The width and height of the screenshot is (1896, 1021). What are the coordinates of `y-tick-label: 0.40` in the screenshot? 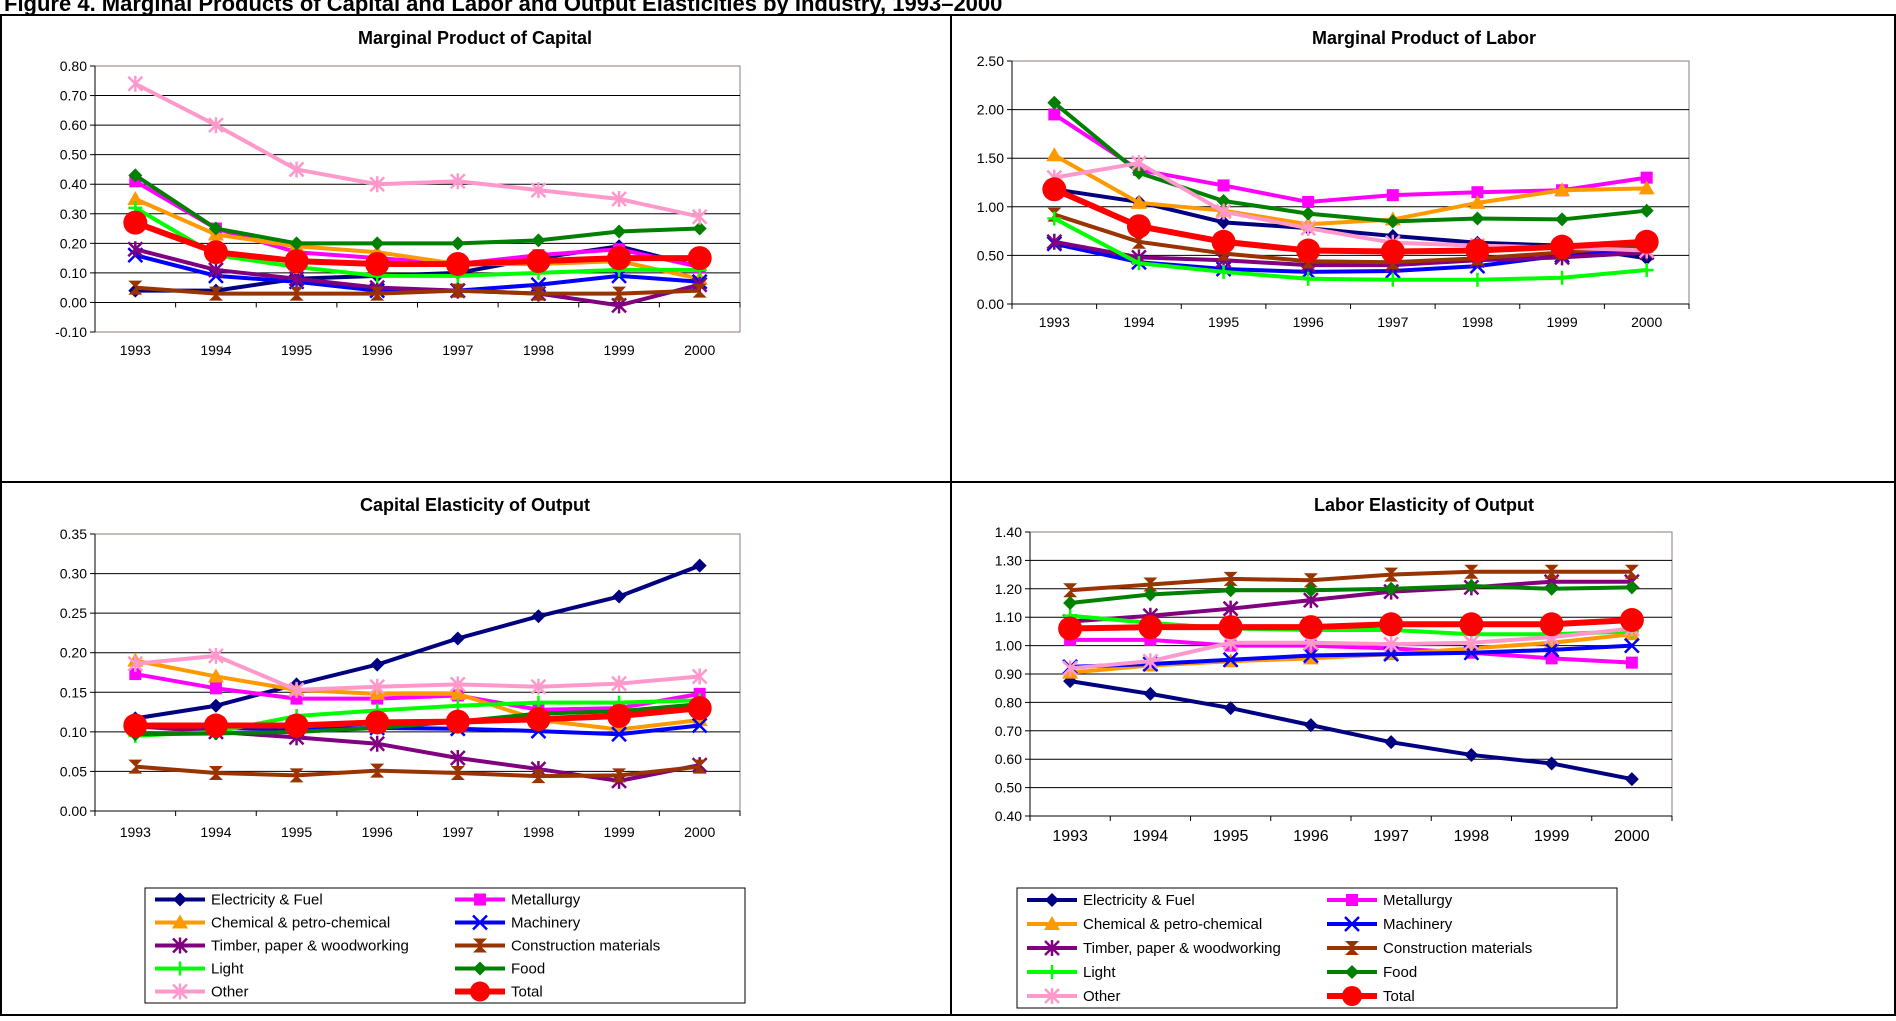 It's located at (1008, 816).